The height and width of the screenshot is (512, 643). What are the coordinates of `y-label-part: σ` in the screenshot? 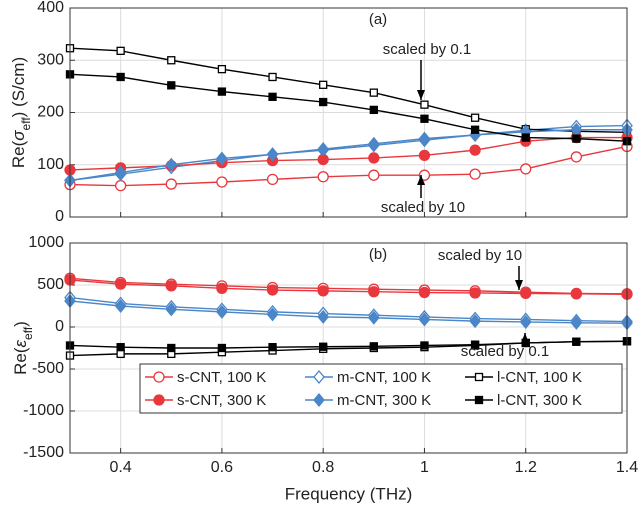 It's located at (18, 135).